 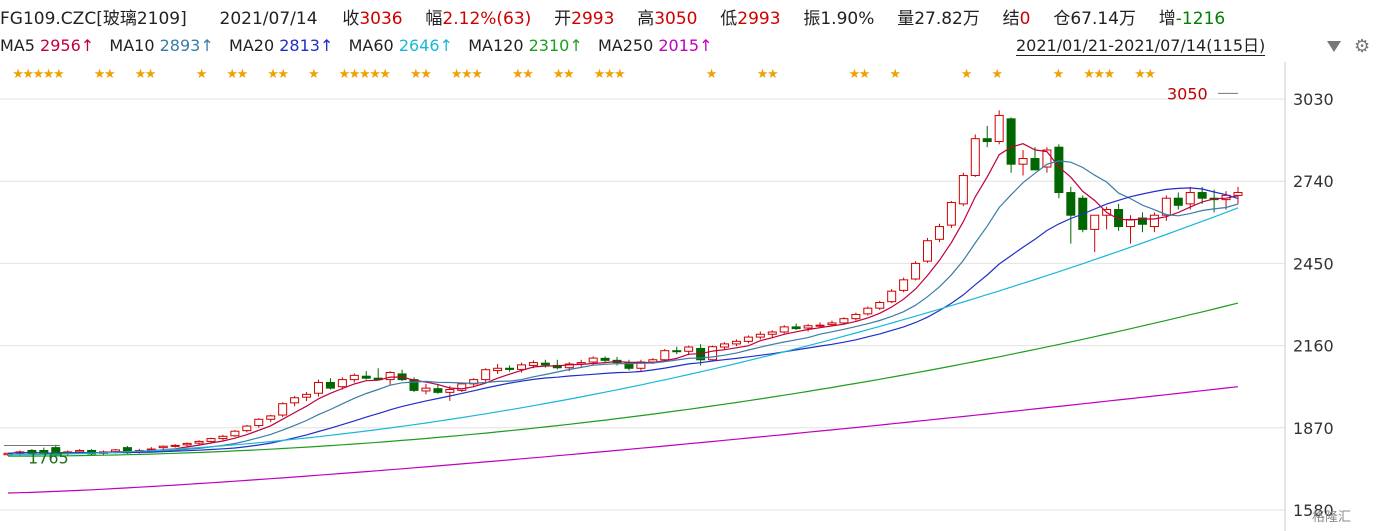 I want to click on vol-label: 量, so click(x=906, y=19).